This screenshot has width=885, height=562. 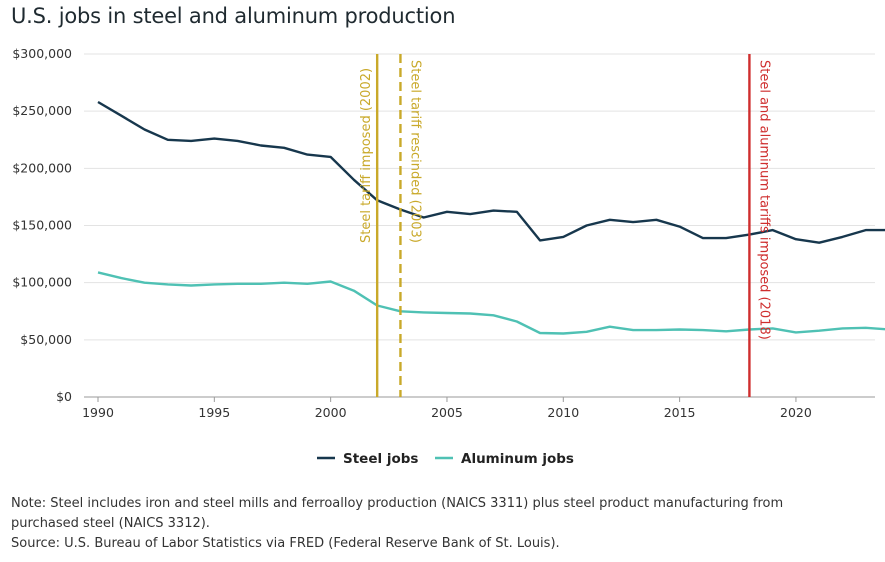 What do you see at coordinates (42, 110) in the screenshot?
I see `y-tick-label: $250,000` at bounding box center [42, 110].